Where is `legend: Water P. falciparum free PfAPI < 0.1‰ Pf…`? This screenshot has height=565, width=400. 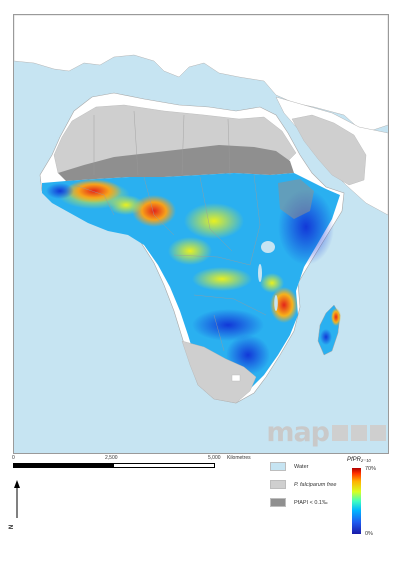
legend: Water P. falciparum free PfAPI < 0.1‰ Pf… is located at coordinates (330, 501).